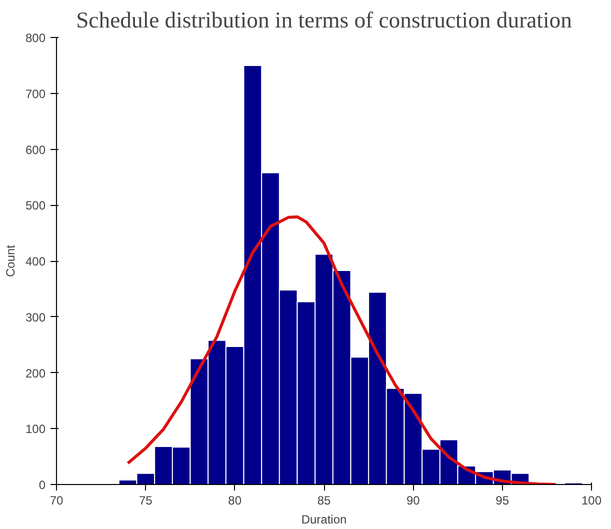 The width and height of the screenshot is (611, 529). What do you see at coordinates (324, 501) in the screenshot?
I see `x-tick-label: 85` at bounding box center [324, 501].